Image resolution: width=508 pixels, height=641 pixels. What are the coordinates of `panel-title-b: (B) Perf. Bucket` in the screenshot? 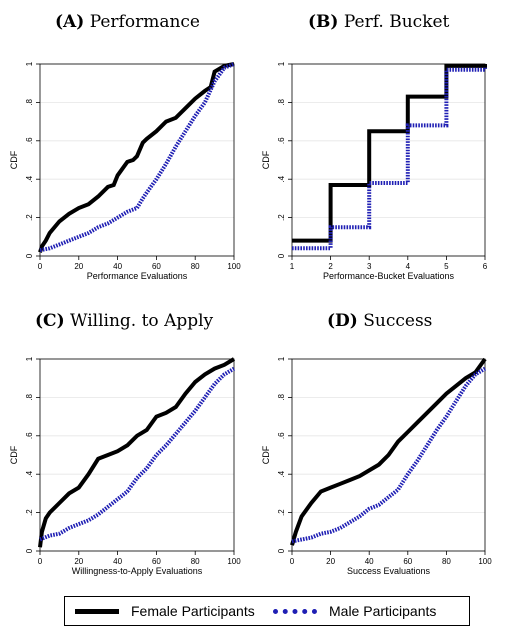 It's located at (378, 22).